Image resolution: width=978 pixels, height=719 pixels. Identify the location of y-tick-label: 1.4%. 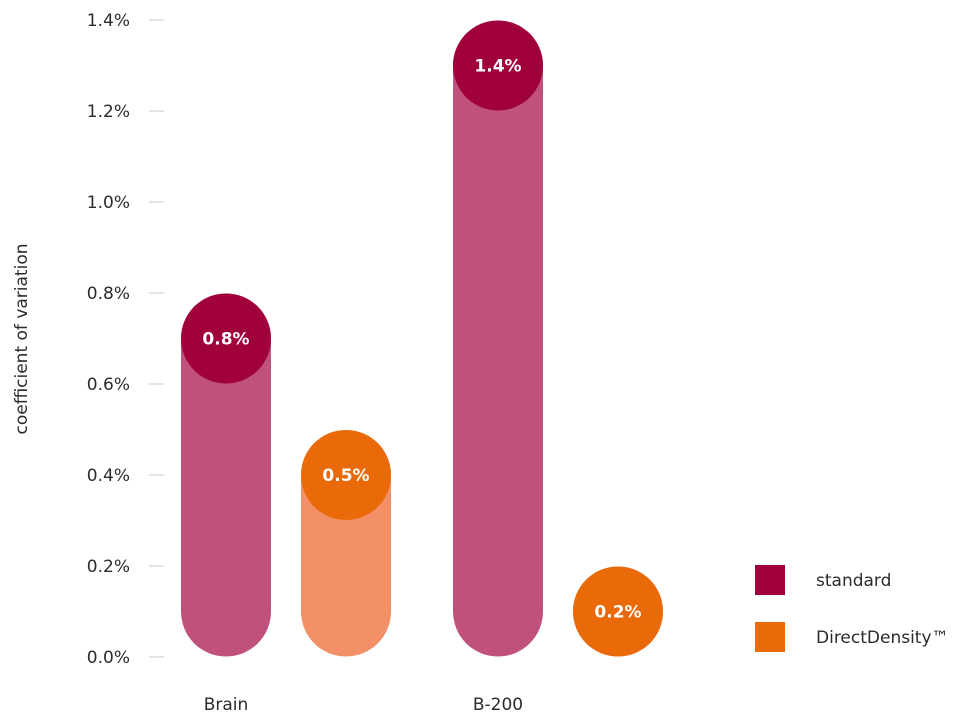
(108, 21).